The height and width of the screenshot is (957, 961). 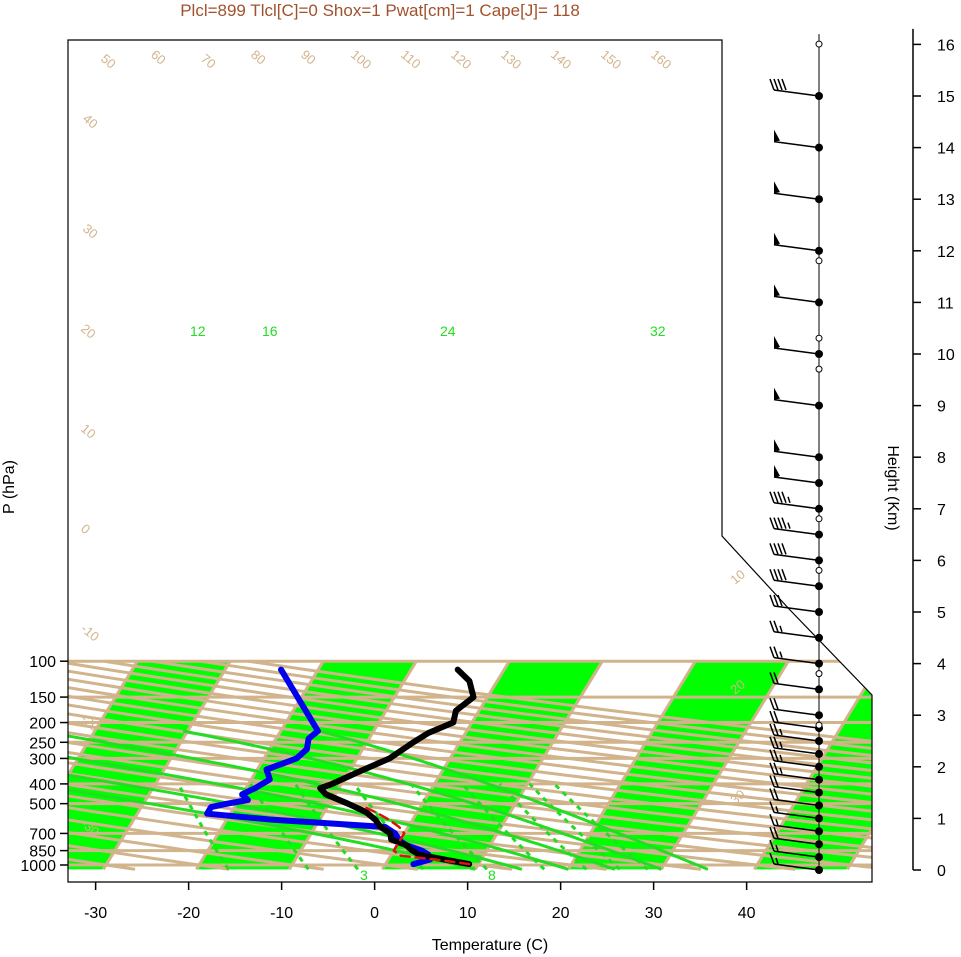 What do you see at coordinates (270, 331) in the screenshot?
I see `mixing-ratio-label: 16` at bounding box center [270, 331].